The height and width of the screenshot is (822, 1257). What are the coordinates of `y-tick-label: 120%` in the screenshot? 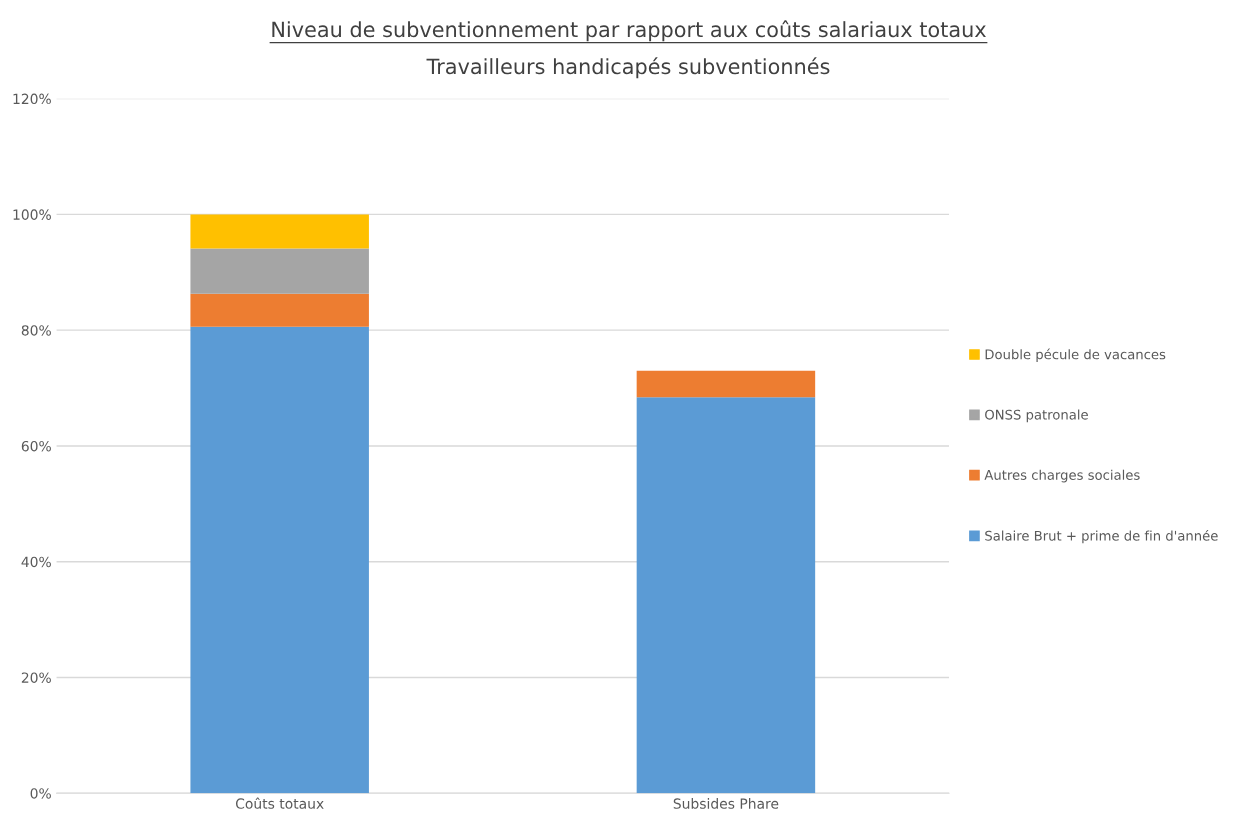 It's located at (32, 99).